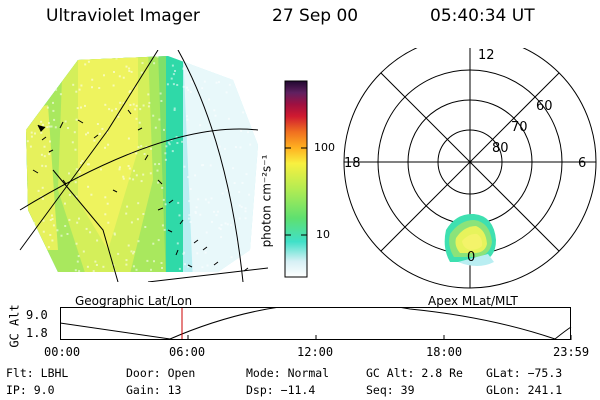 This screenshot has height=400, width=600. What do you see at coordinates (16, 390) in the screenshot?
I see `status-ip-key: IP:` at bounding box center [16, 390].